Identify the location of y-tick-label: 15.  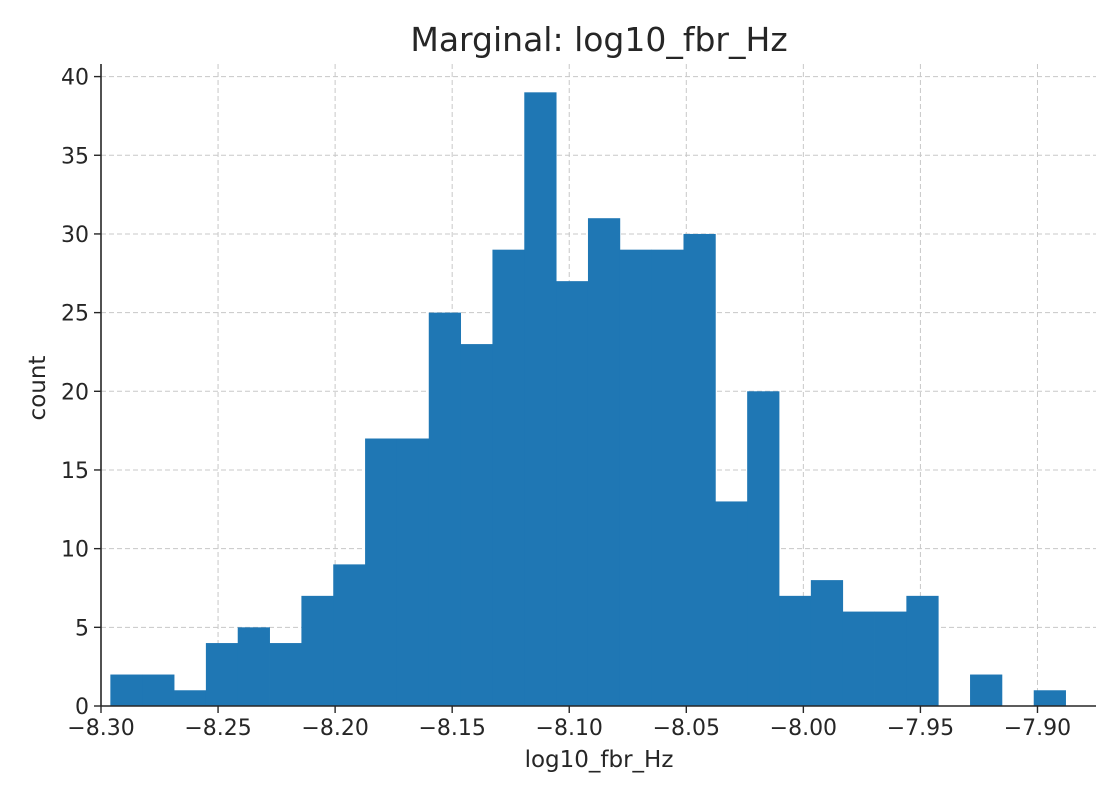
(75, 471).